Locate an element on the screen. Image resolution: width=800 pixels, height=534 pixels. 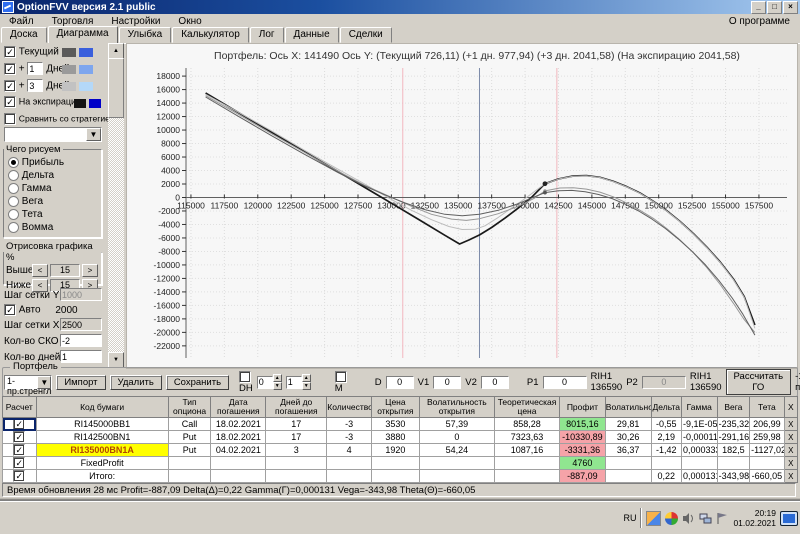
desktop-icon is located at coordinates (789, 518).